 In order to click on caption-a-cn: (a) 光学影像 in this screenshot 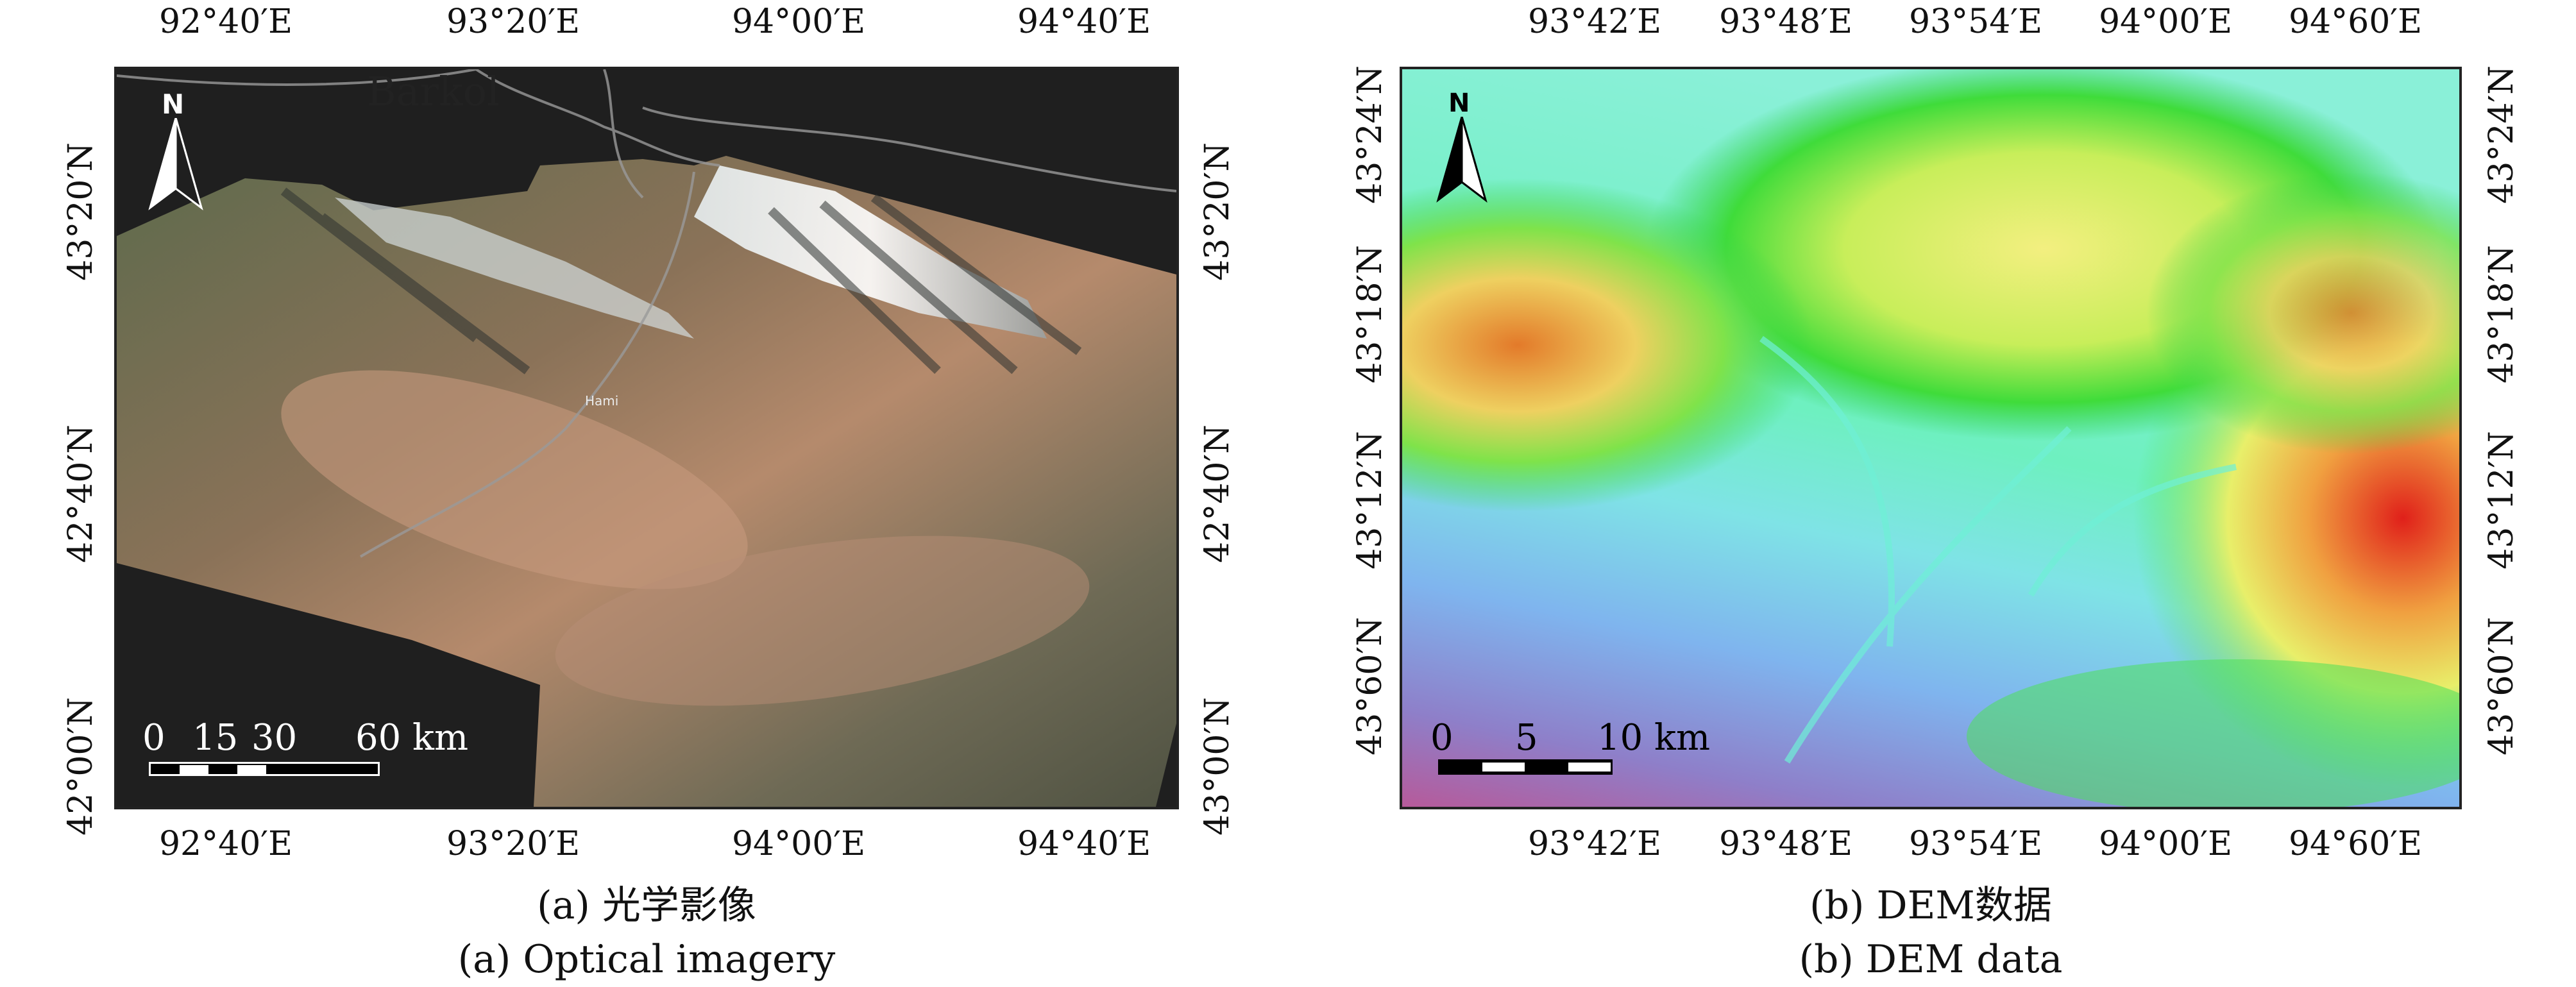, I will do `click(646, 905)`.